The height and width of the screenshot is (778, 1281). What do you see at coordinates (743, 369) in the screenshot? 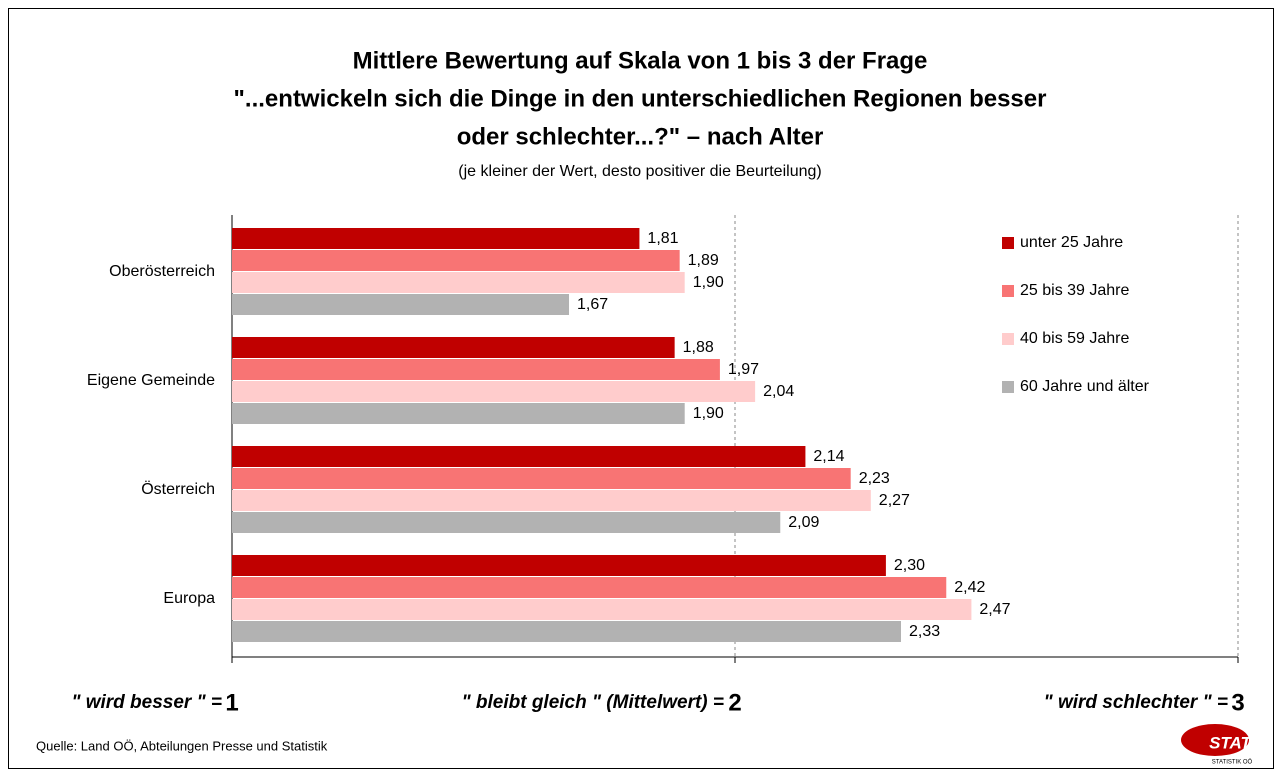
I see `data-label: 1,97` at bounding box center [743, 369].